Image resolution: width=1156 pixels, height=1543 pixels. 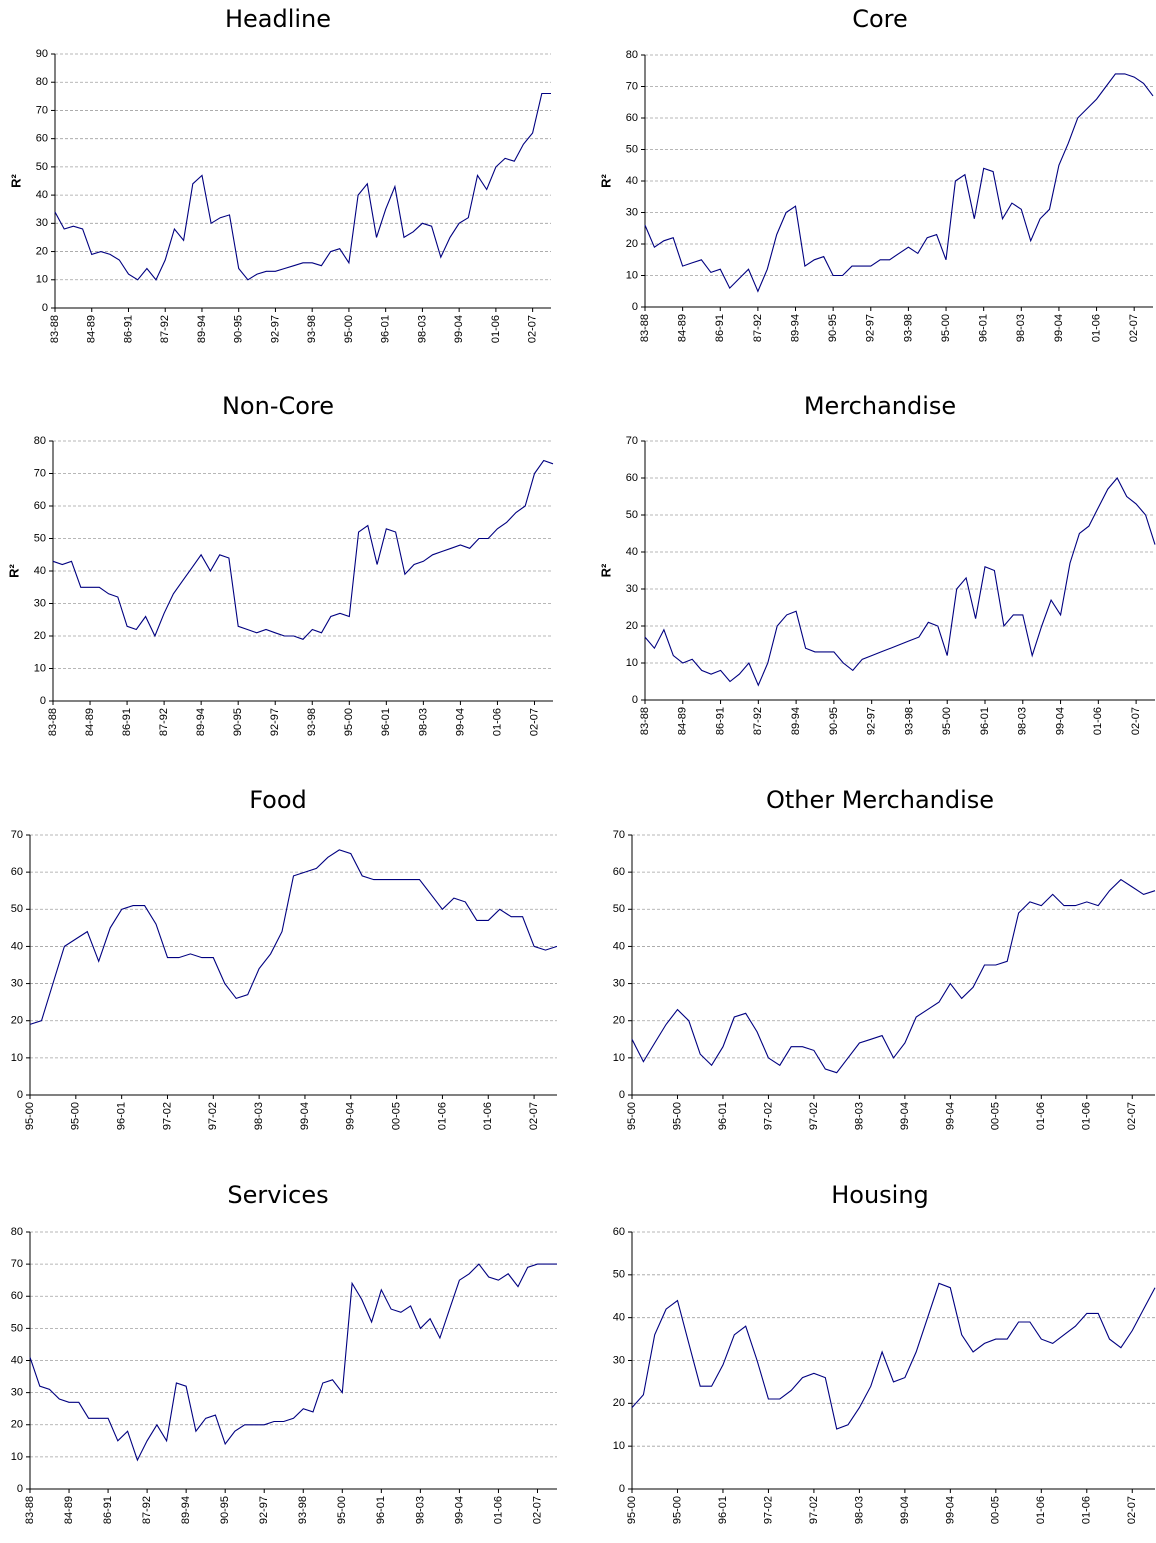 I want to click on x-tick-label: 93-98, so click(x=303, y=1510).